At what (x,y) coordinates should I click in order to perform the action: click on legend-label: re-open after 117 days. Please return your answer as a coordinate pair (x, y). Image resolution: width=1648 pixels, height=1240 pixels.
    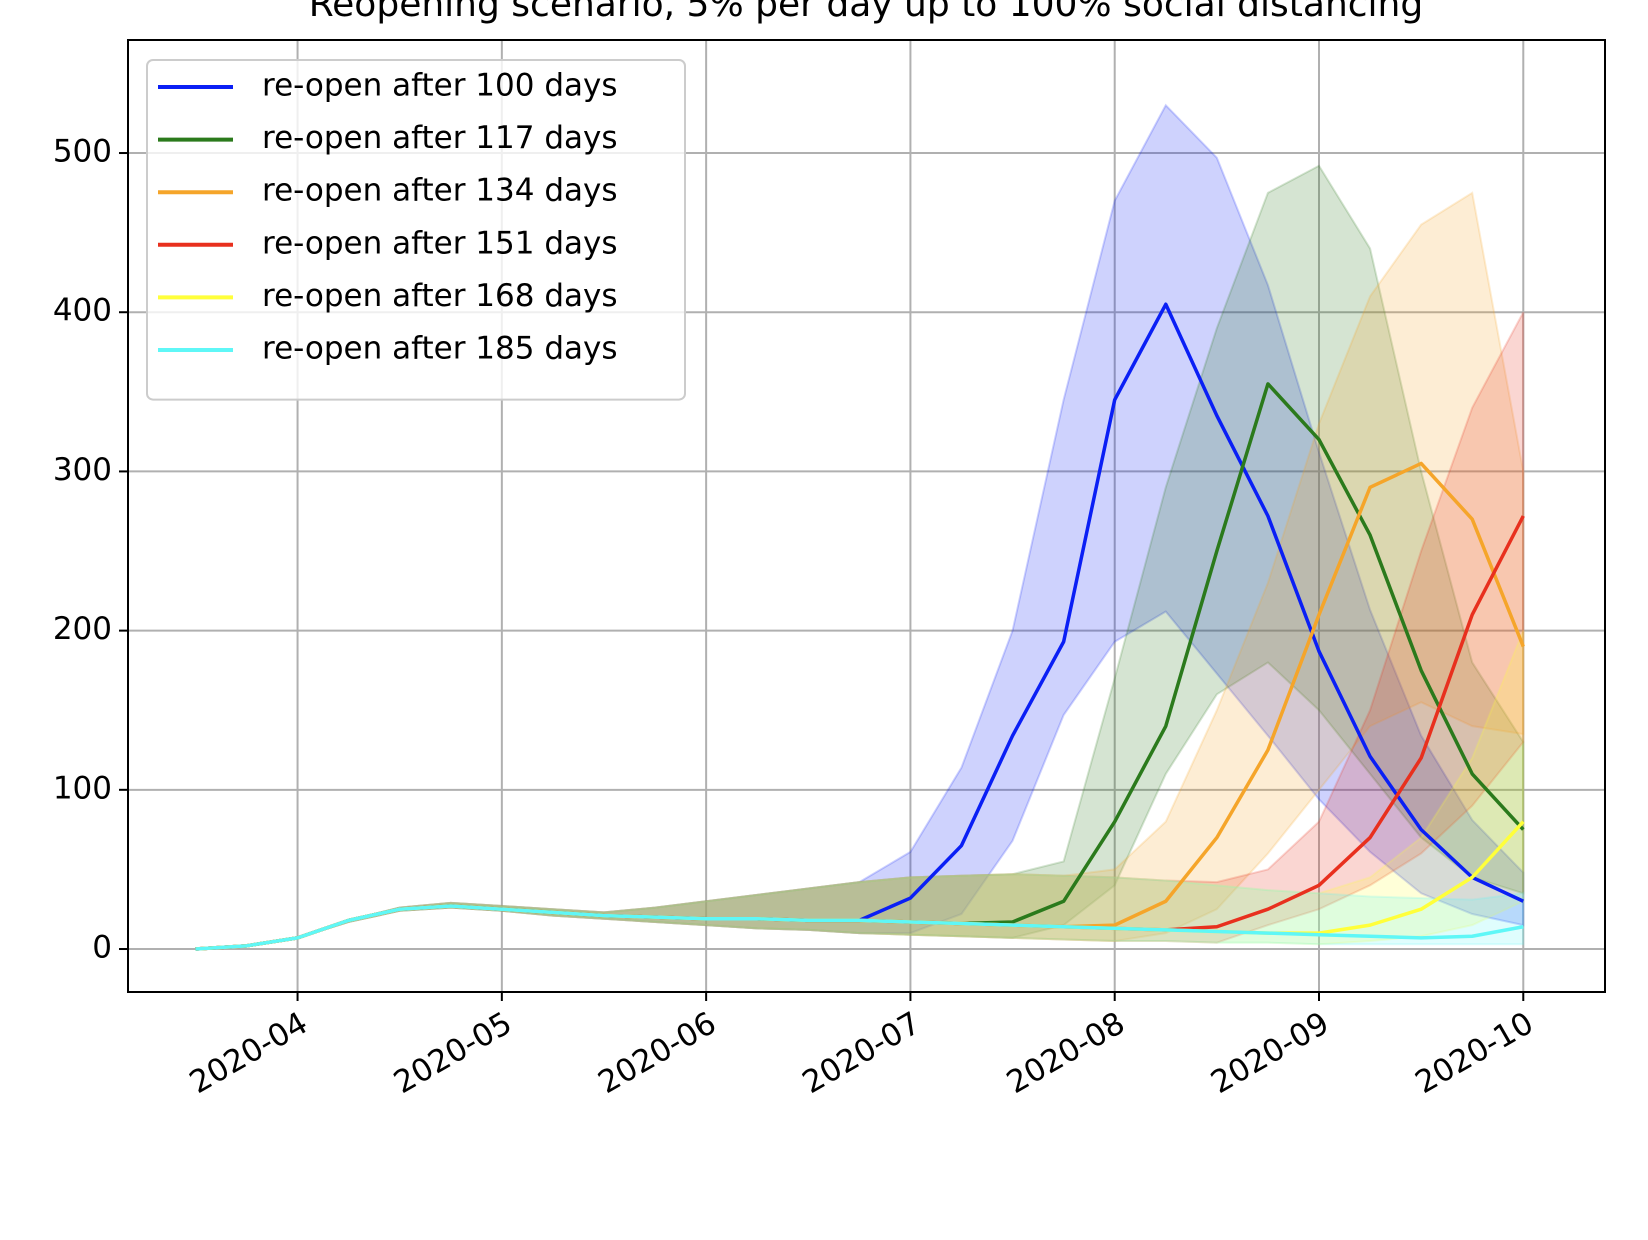
    Looking at the image, I should click on (440, 138).